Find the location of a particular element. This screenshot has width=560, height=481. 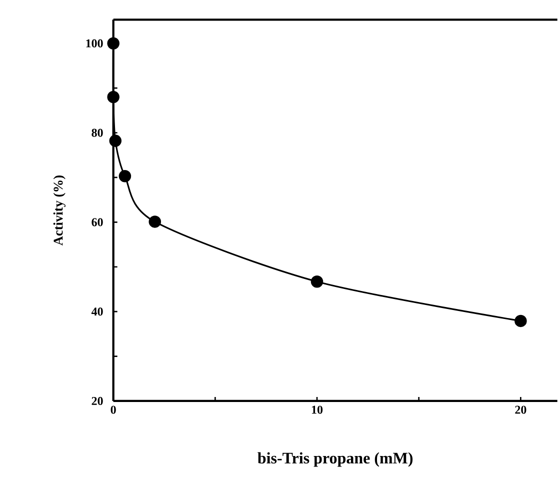

y-tick-label: 80 is located at coordinates (97, 132).